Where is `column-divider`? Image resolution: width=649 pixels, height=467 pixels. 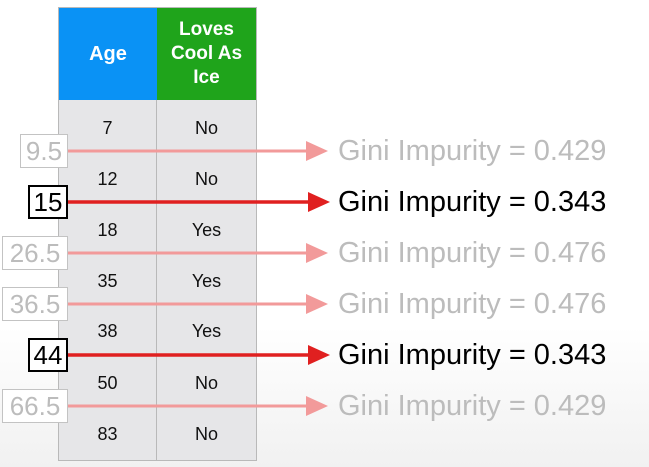 column-divider is located at coordinates (156, 280).